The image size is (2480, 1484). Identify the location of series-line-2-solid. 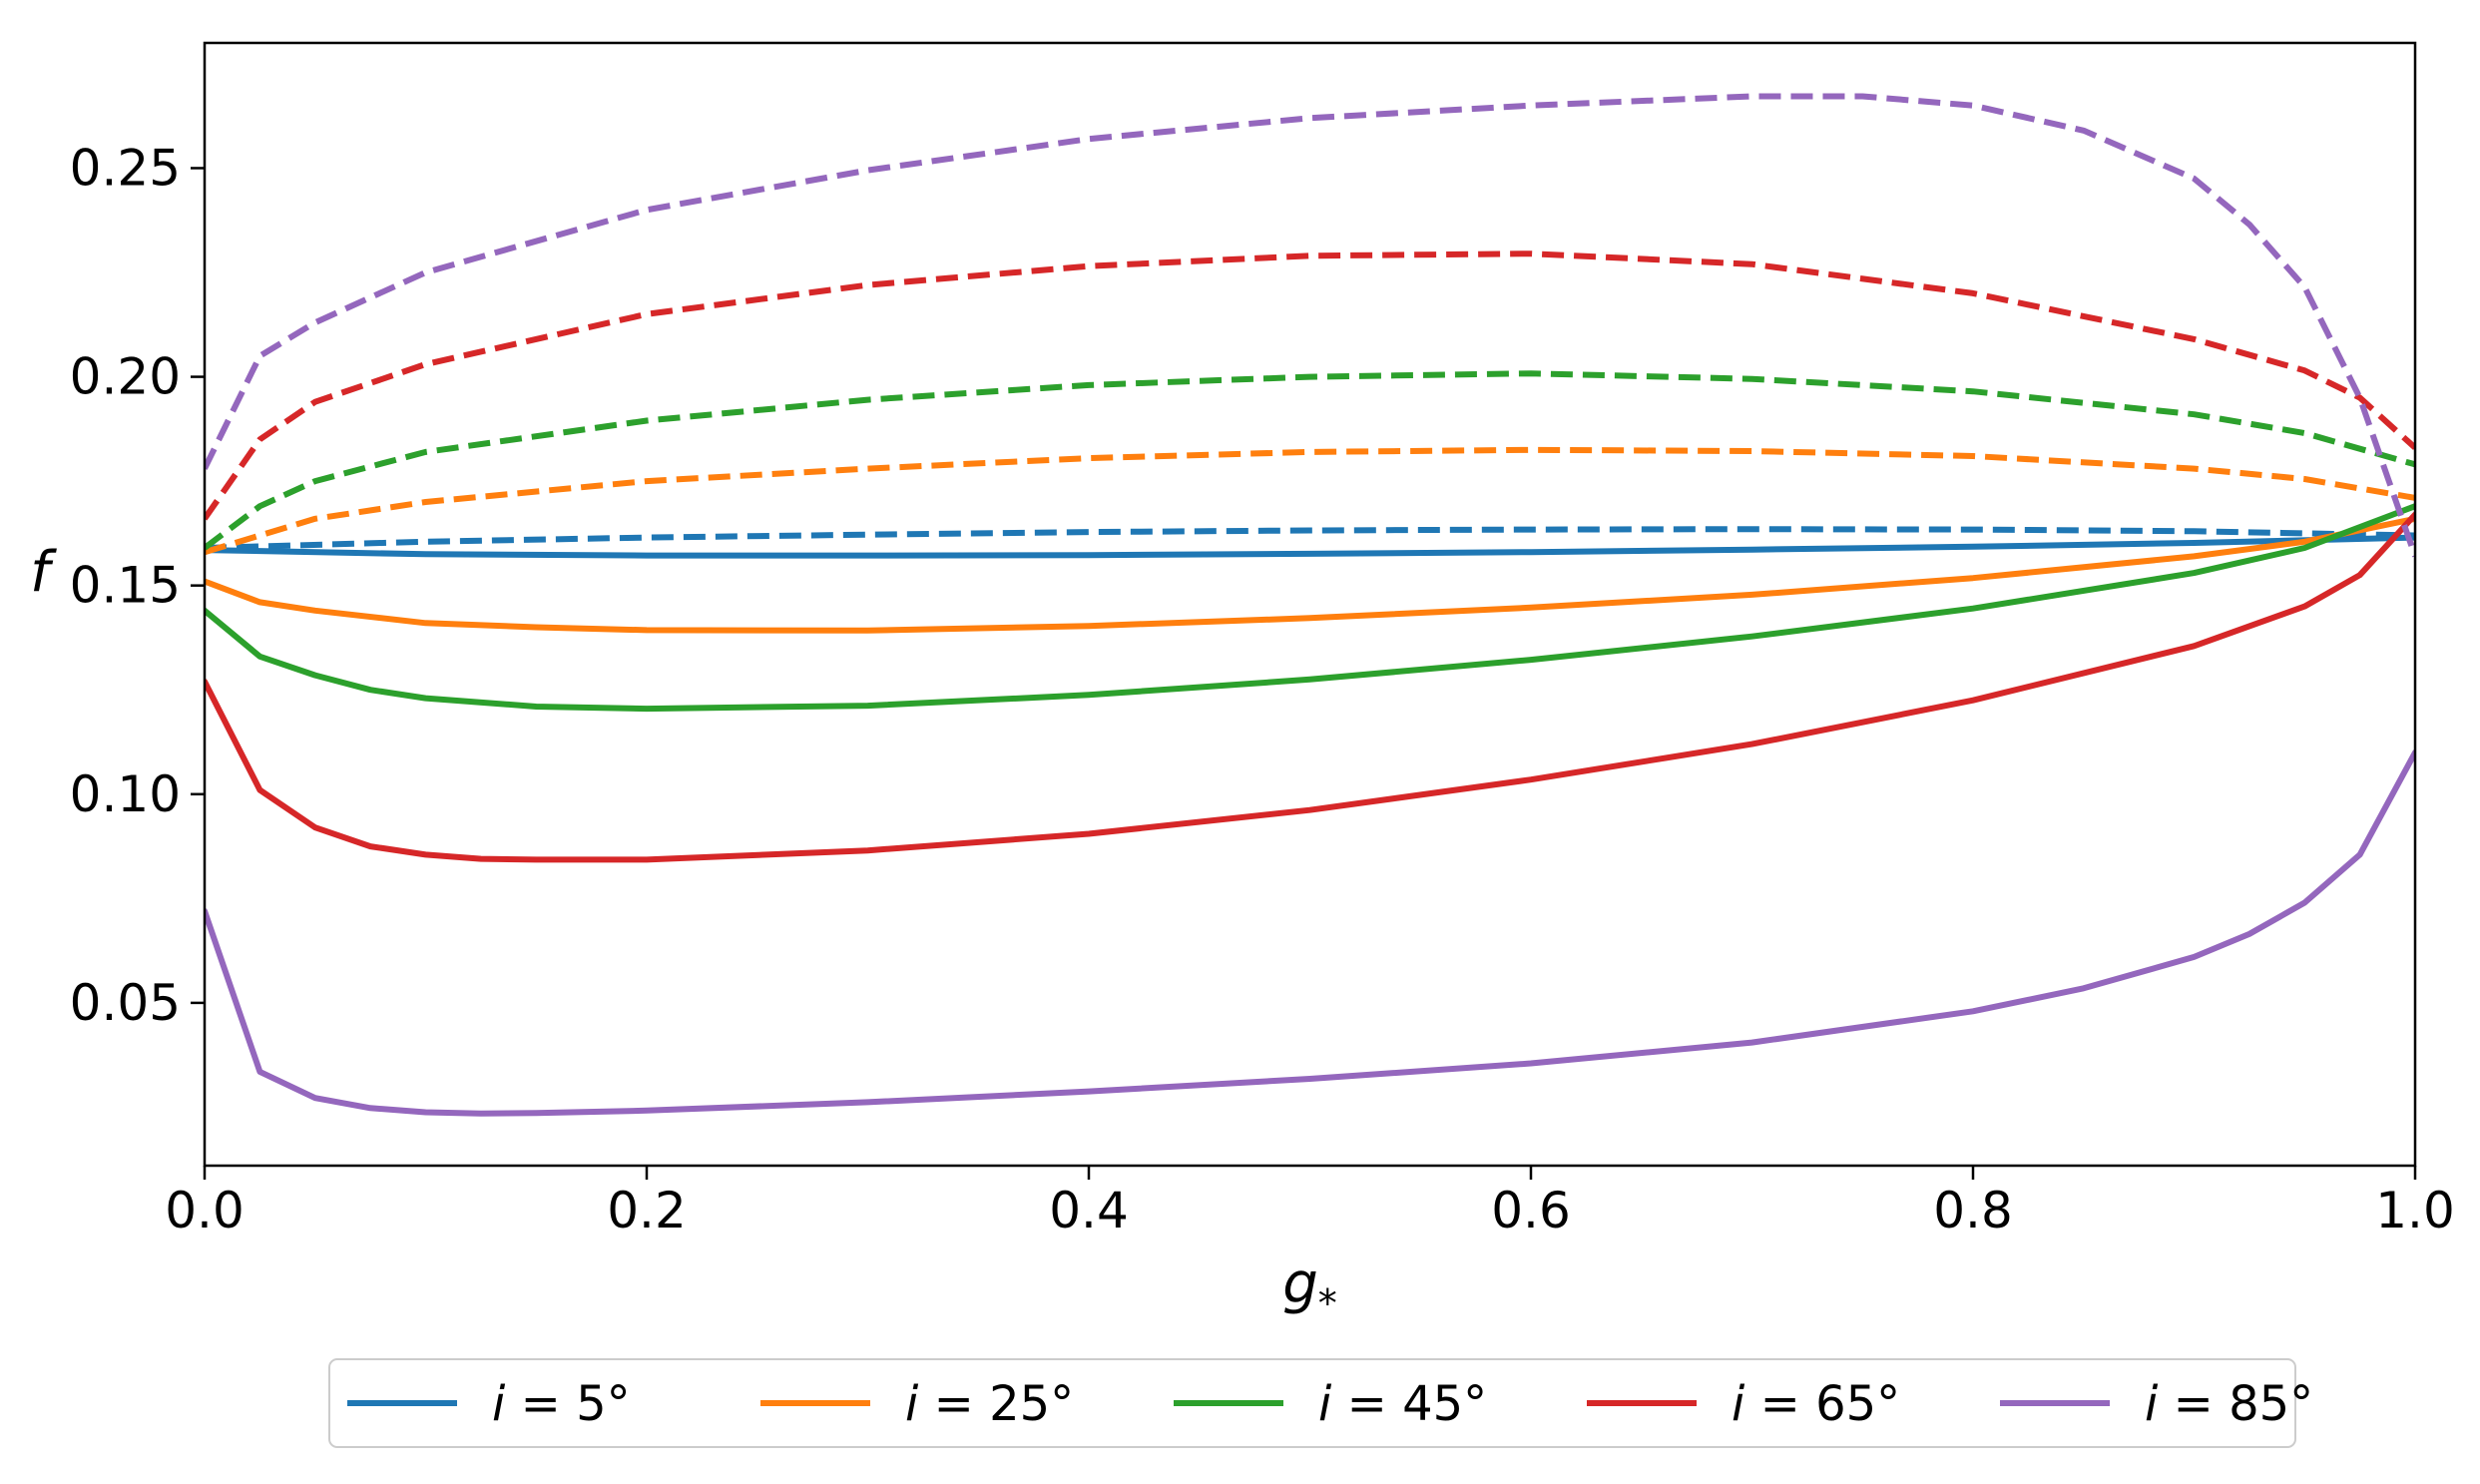
(1310, 546).